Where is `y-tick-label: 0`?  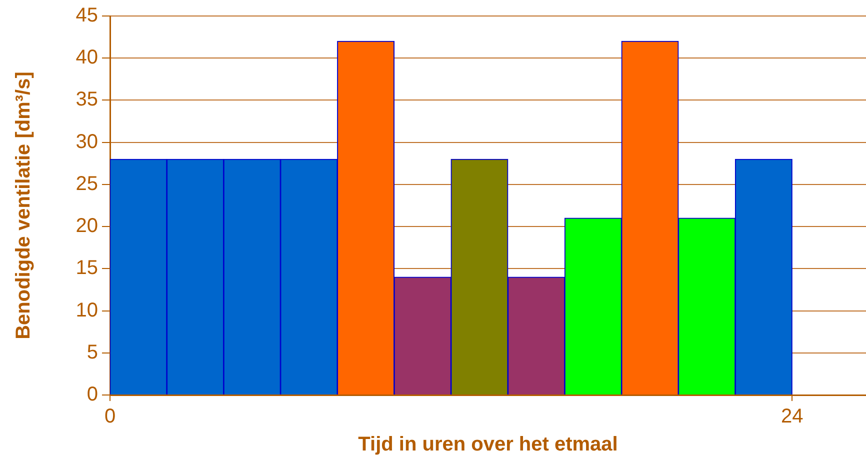 y-tick-label: 0 is located at coordinates (92, 395).